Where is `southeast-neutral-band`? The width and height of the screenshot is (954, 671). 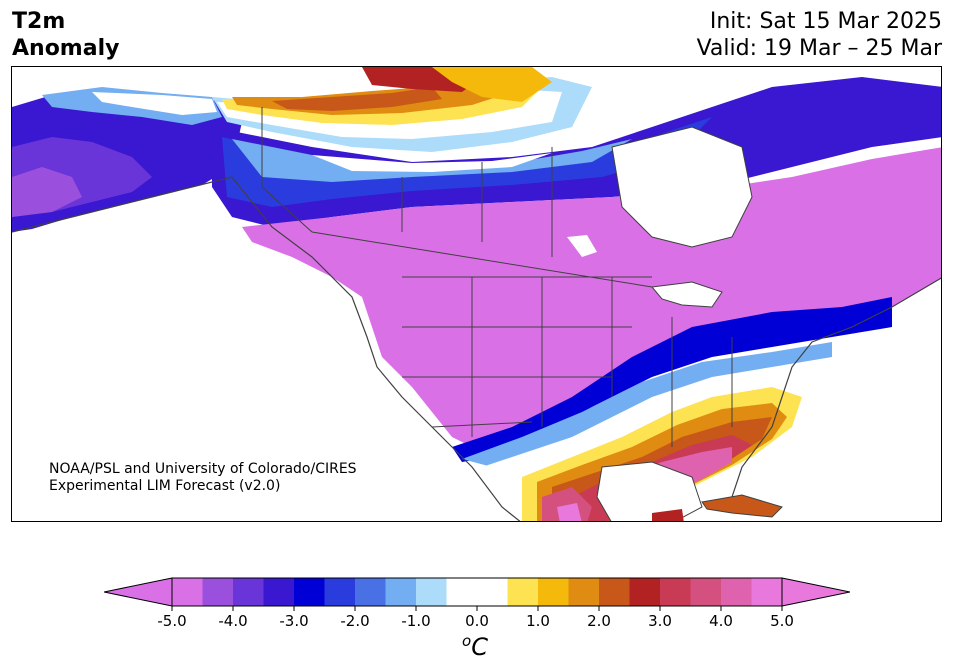
southeast-neutral-band is located at coordinates (642, 426).